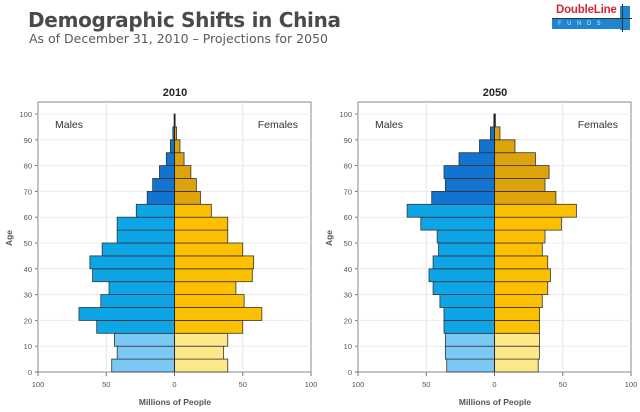 The image size is (640, 412). I want to click on chart-title: 2010, so click(175, 93).